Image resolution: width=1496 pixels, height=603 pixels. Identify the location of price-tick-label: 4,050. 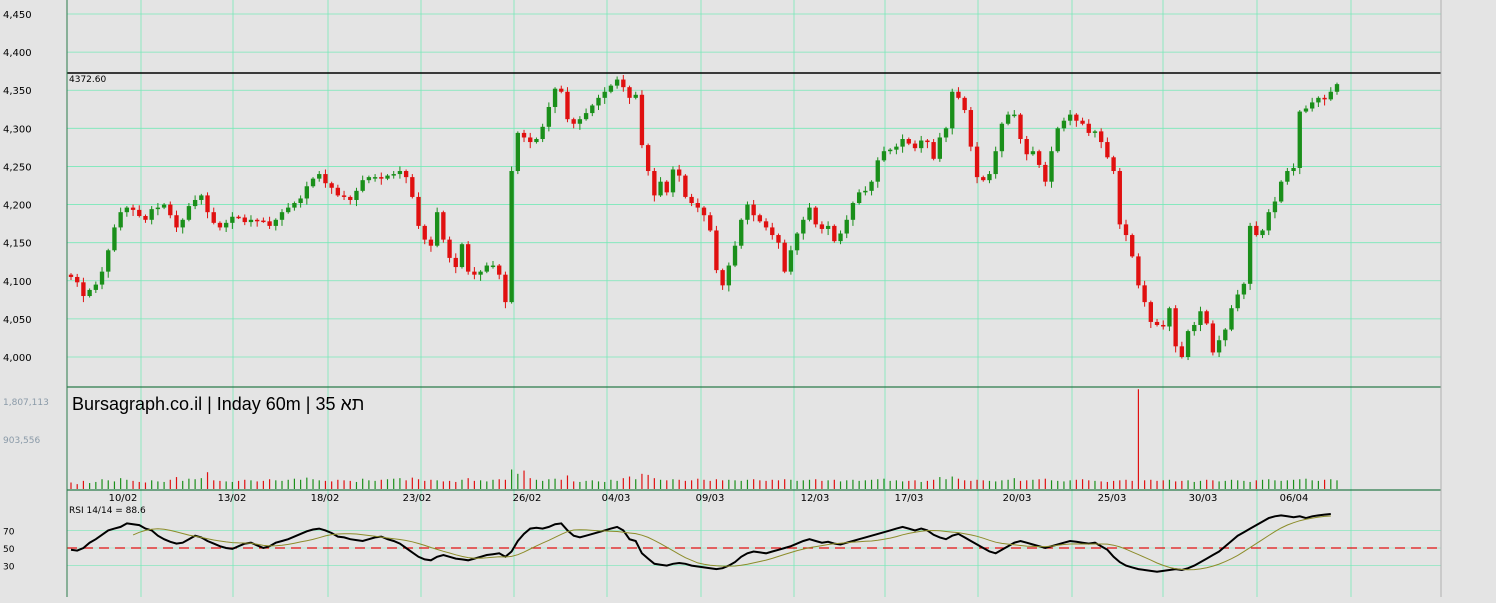
(17, 320).